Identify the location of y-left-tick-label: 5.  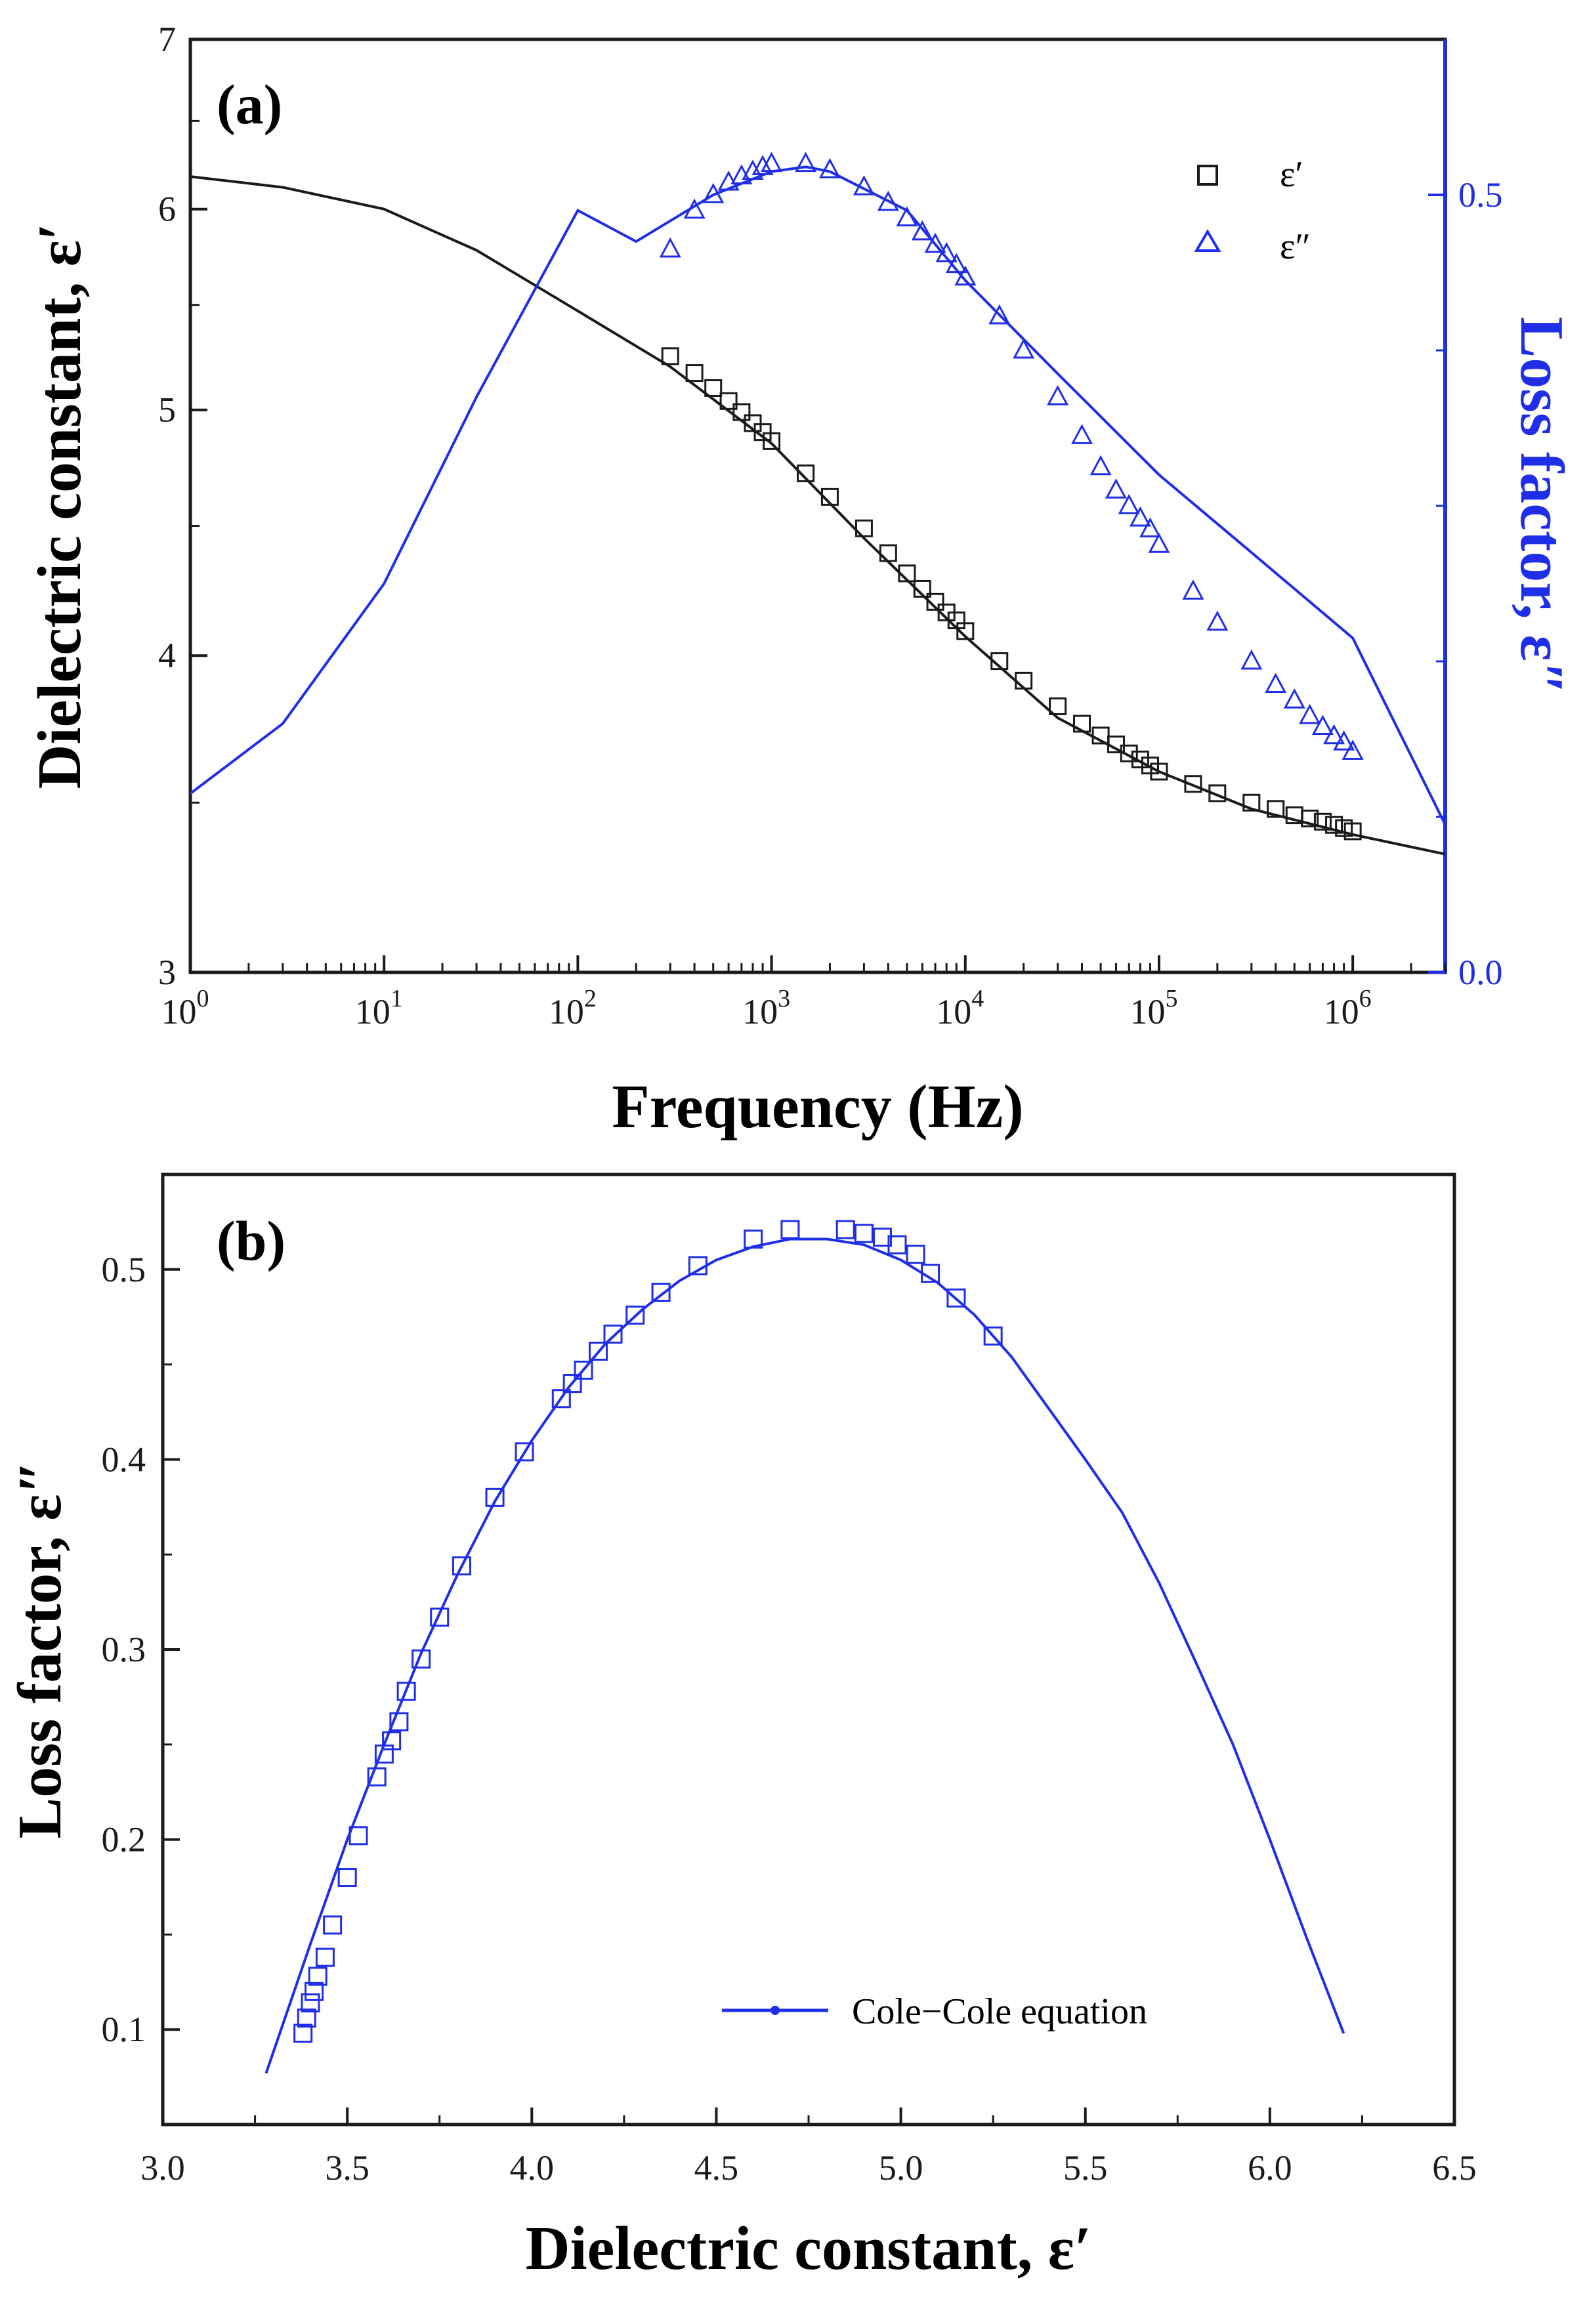
(167, 410).